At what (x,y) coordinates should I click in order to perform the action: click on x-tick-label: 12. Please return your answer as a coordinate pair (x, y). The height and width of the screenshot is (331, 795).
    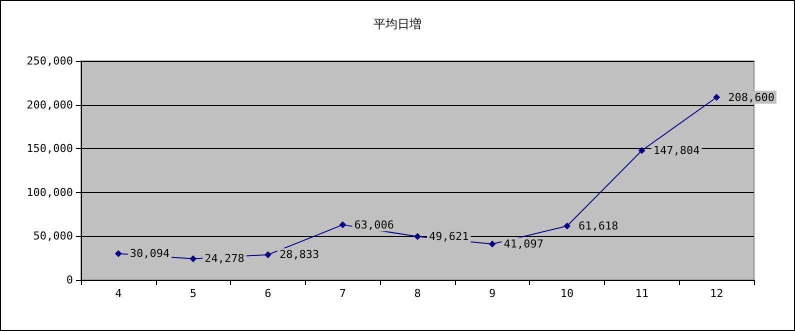
    Looking at the image, I should click on (717, 293).